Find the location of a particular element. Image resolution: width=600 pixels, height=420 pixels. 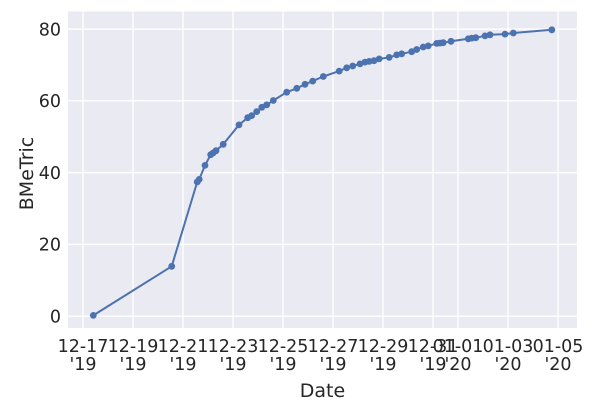

x-tick-label: 12-23'19 is located at coordinates (233, 356).